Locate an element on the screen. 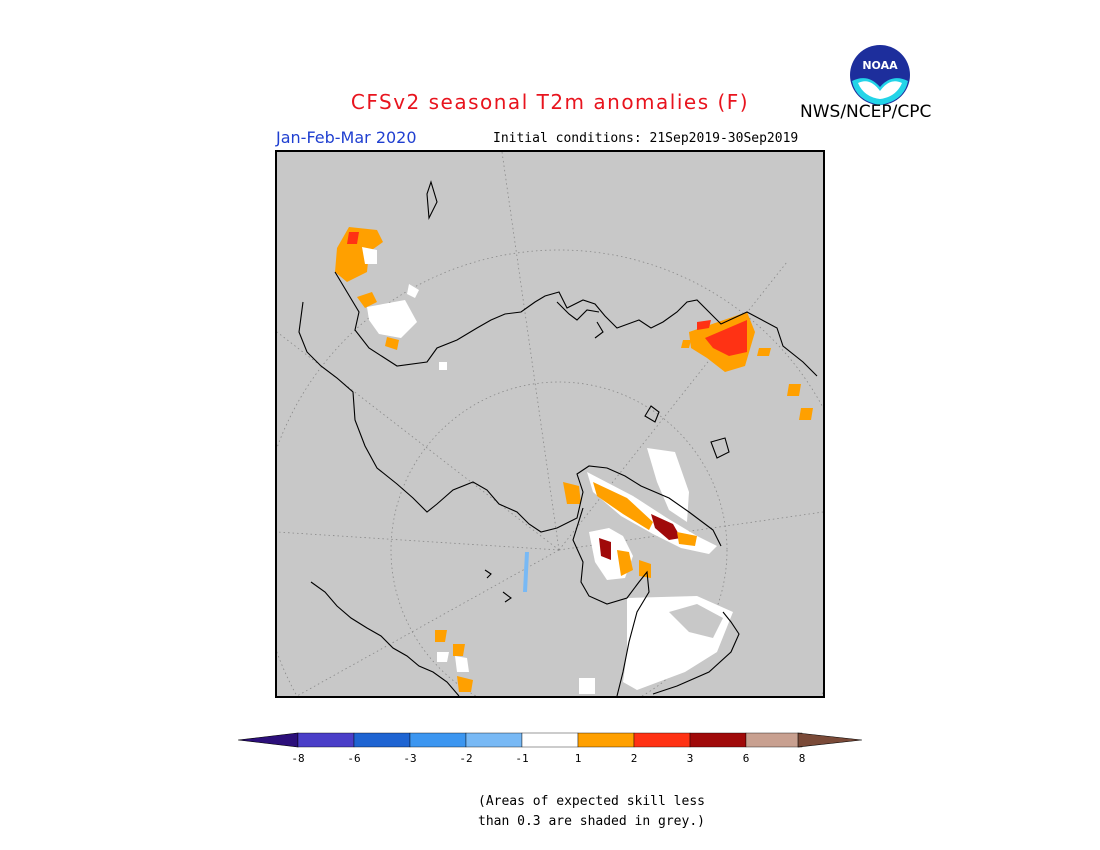  colorbar-tick-label: 8 is located at coordinates (802, 758).